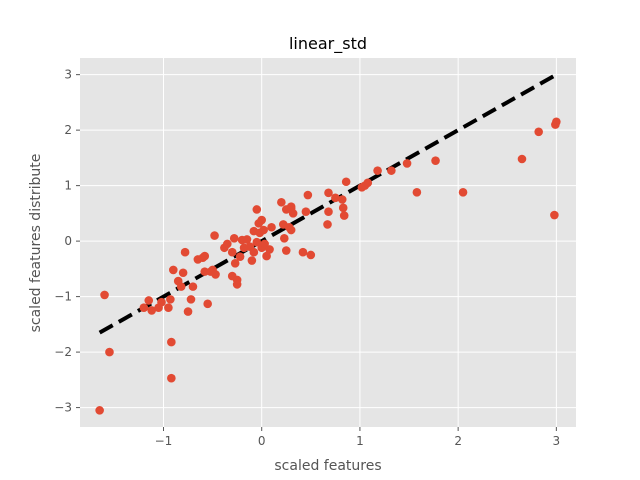  What do you see at coordinates (328, 44) in the screenshot?
I see `chart-title: linear_std` at bounding box center [328, 44].